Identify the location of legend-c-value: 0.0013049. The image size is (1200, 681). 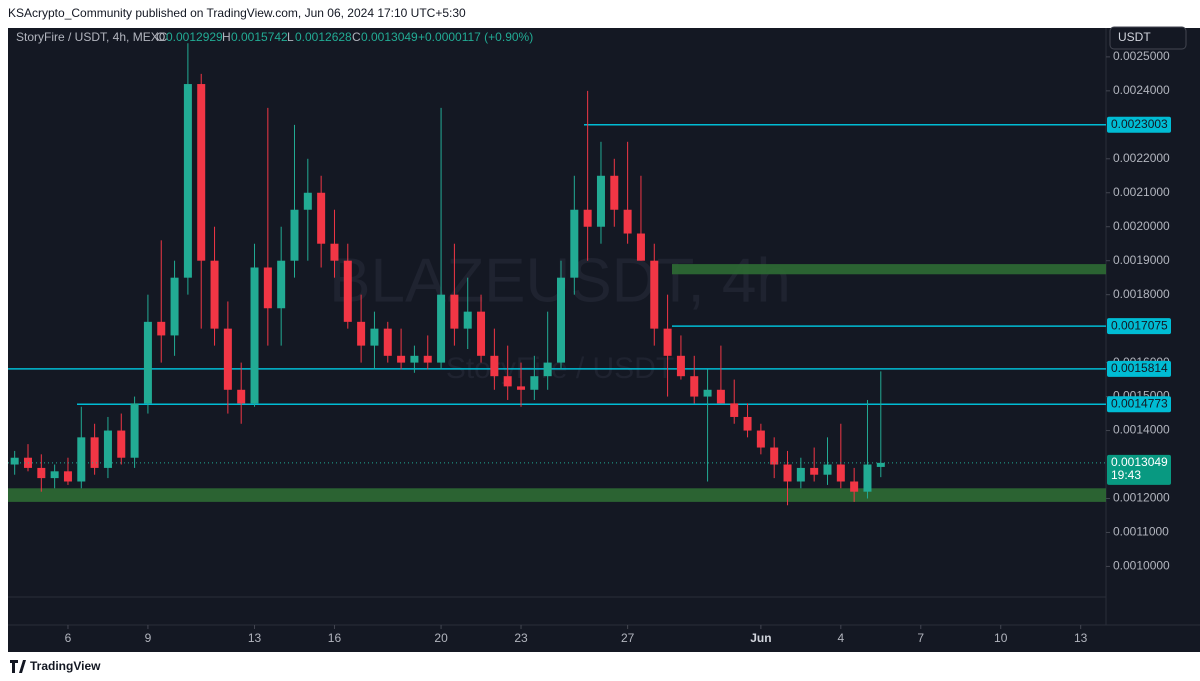
(389, 37).